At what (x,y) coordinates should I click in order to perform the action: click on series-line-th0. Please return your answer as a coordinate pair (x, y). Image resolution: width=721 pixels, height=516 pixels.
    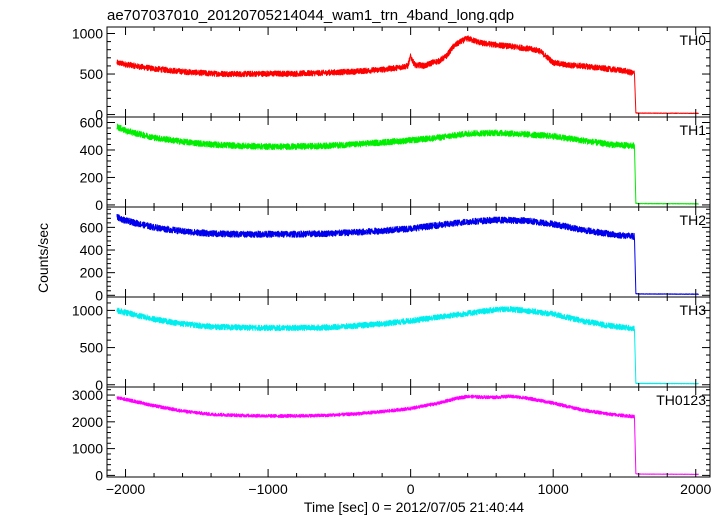
    Looking at the image, I should click on (407, 75).